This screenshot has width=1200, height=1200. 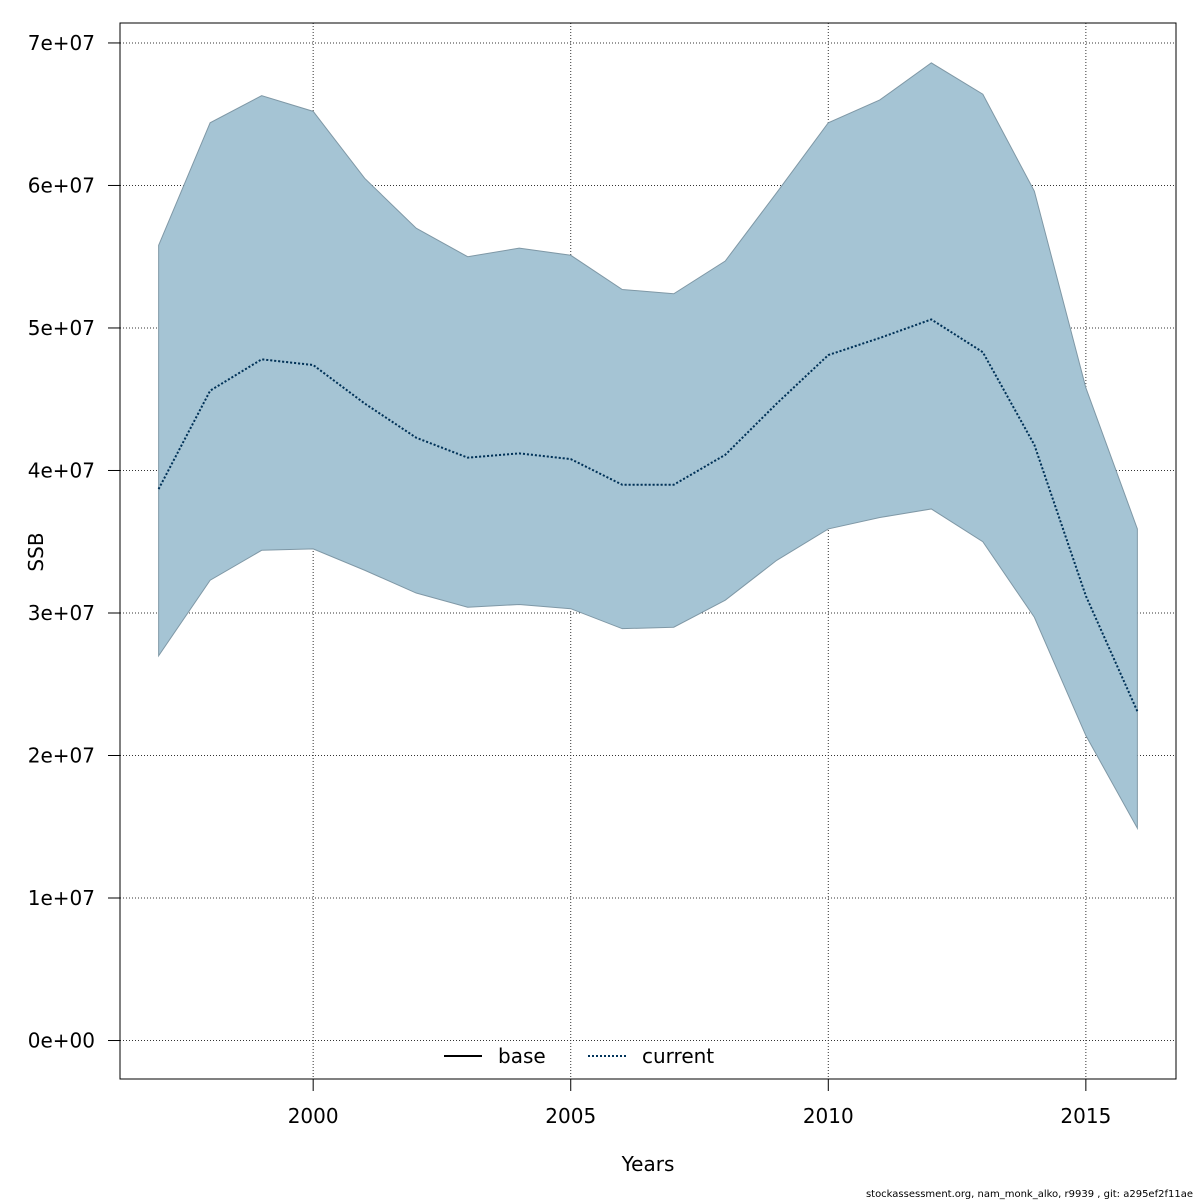 What do you see at coordinates (579, 1056) in the screenshot?
I see `legend: base current` at bounding box center [579, 1056].